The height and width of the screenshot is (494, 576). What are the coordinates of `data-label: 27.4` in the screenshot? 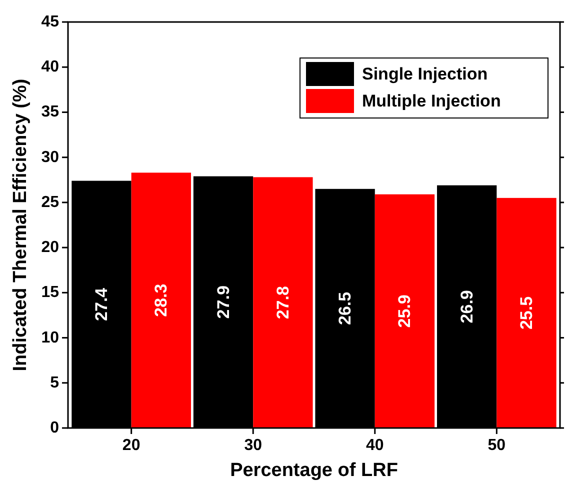 It's located at (101, 304).